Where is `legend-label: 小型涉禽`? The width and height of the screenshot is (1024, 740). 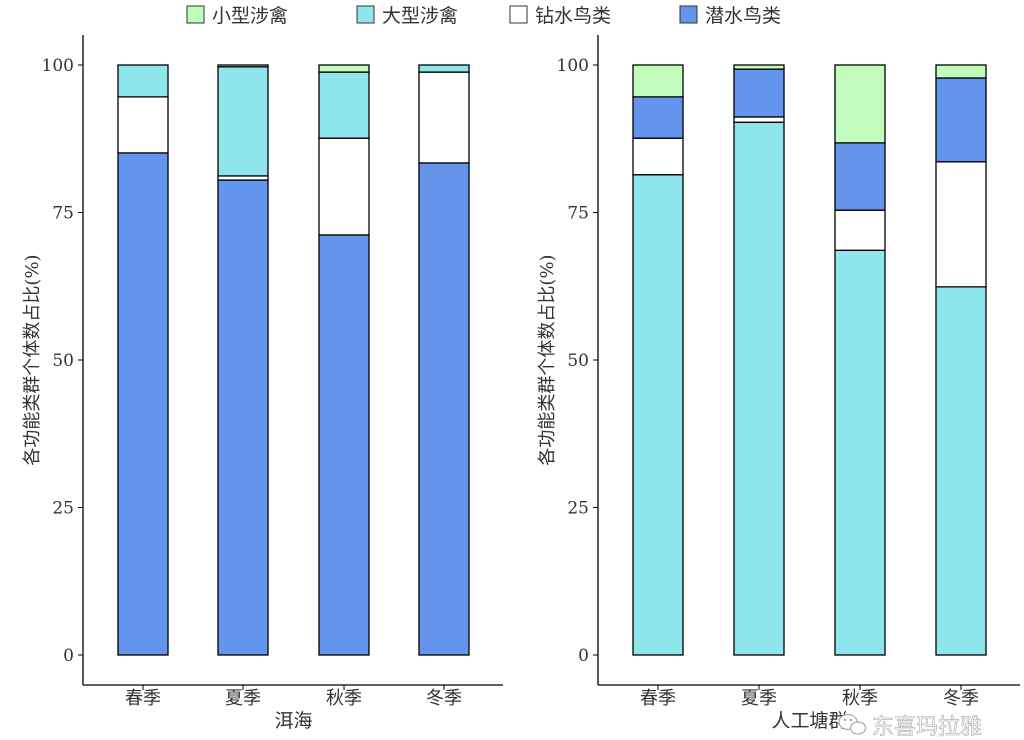 legend-label: 小型涉禽 is located at coordinates (250, 16).